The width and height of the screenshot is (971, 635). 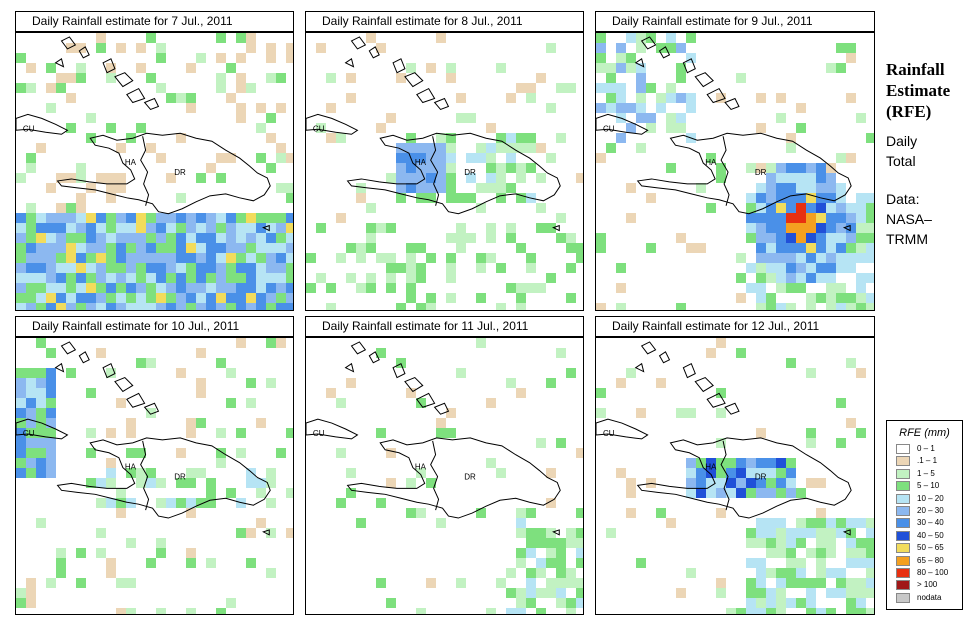 I want to click on legend-label: 65 – 80, so click(x=930, y=560).